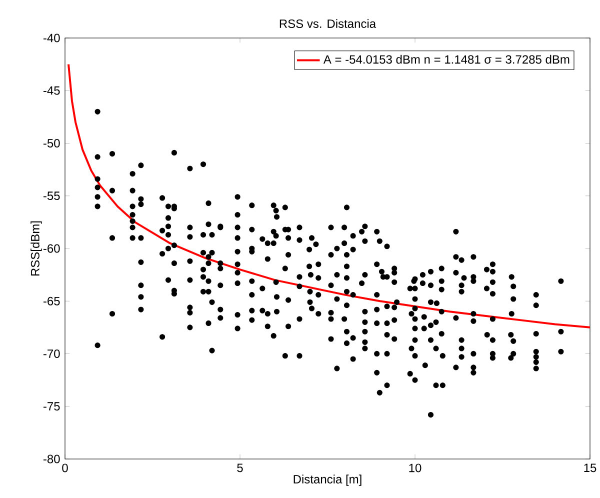 This screenshot has height=498, width=600. Describe the element at coordinates (36, 248) in the screenshot. I see `y-axis-title: RSS[dBm]` at that location.